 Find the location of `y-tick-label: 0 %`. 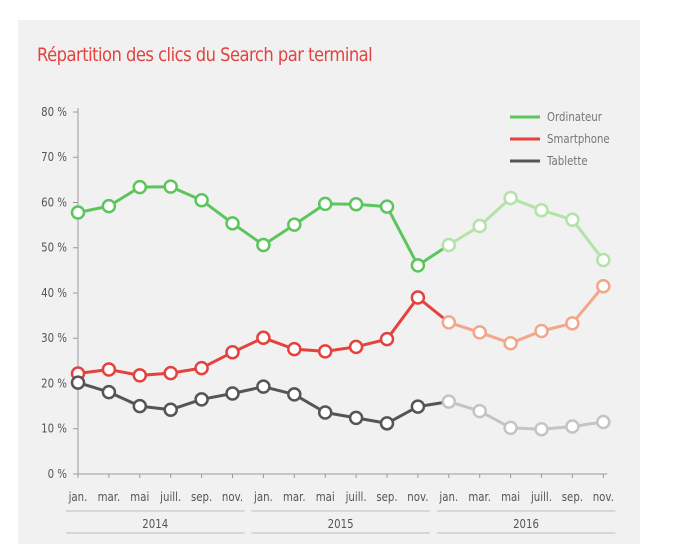

y-tick-label: 0 % is located at coordinates (57, 474).